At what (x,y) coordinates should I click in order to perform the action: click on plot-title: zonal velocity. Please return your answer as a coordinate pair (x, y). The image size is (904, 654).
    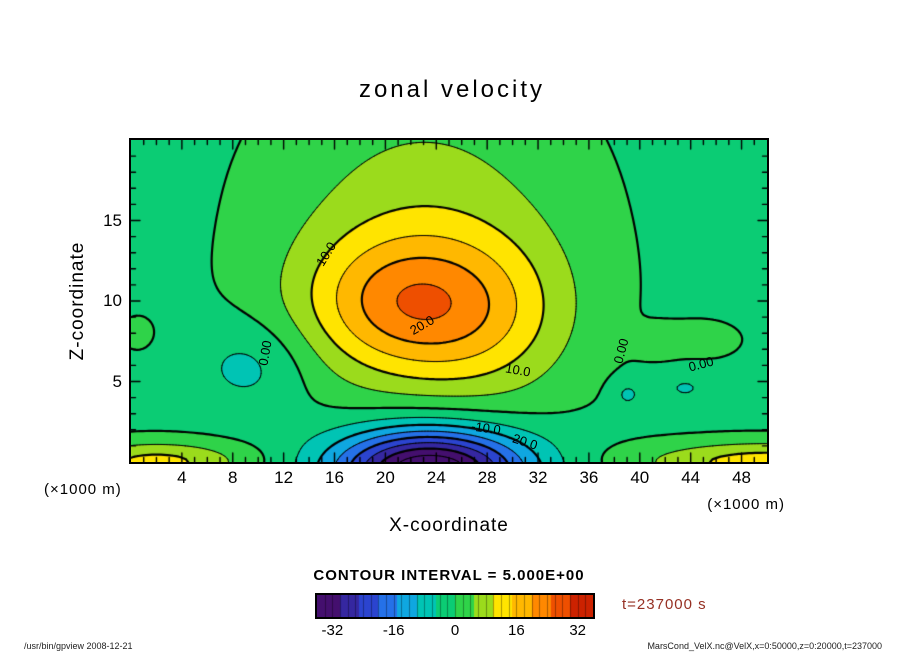
    Looking at the image, I should click on (452, 89).